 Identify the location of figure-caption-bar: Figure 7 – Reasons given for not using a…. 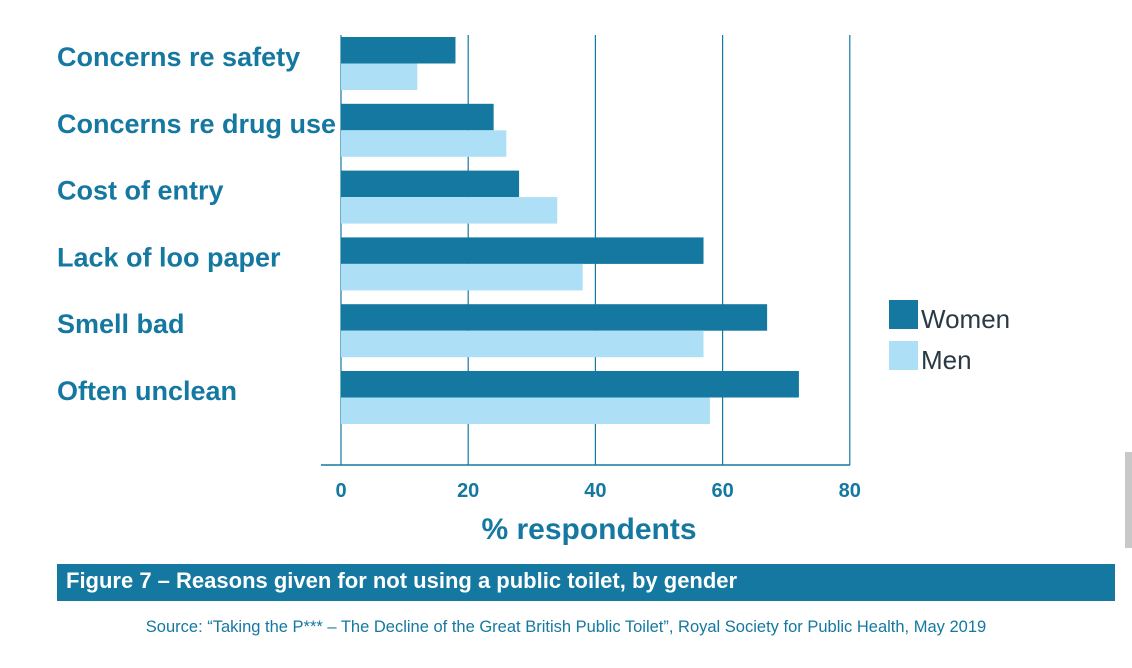
(586, 582).